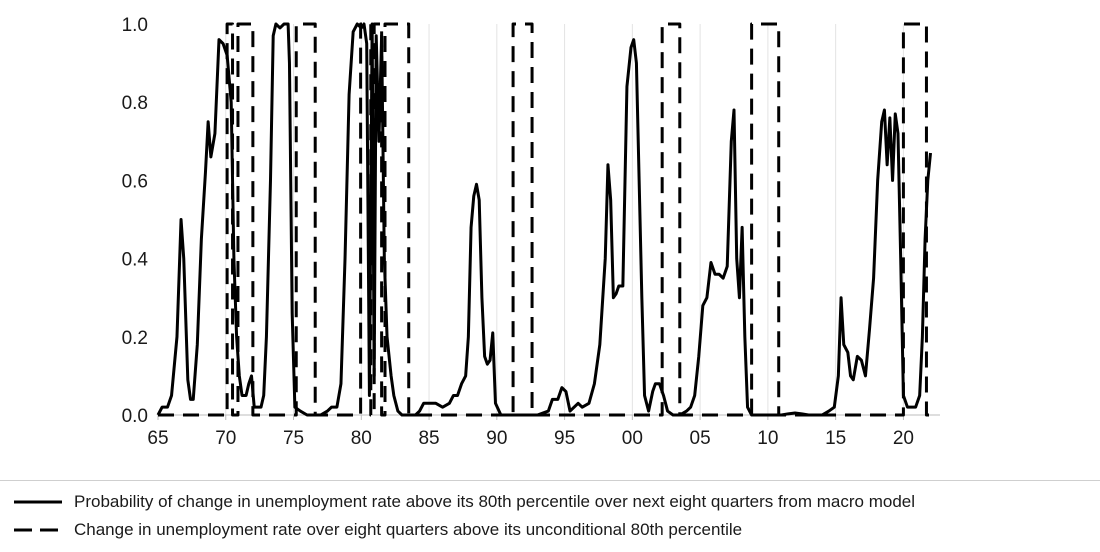  Describe the element at coordinates (135, 221) in the screenshot. I see `y-axis: 0.0 0.2 0.4 0.6 0.8 1.0` at that location.